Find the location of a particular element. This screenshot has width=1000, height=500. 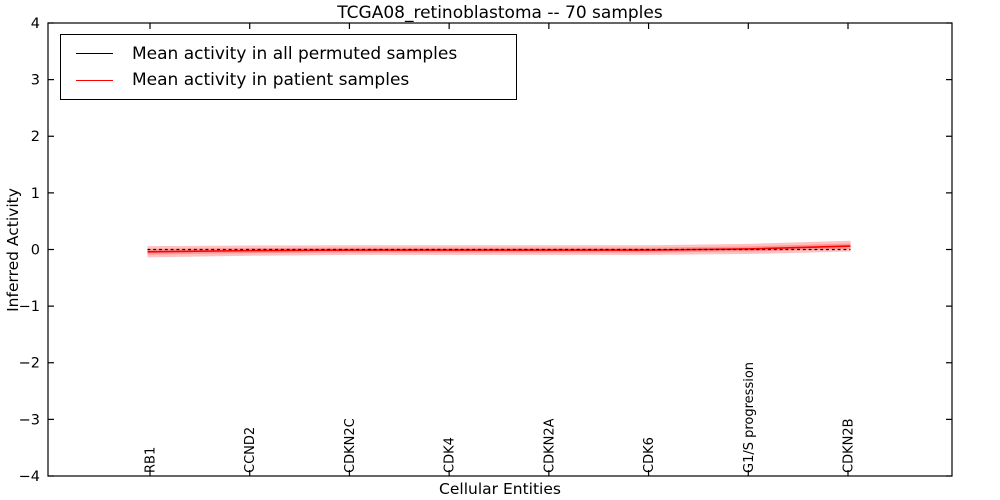

y-tick-label: 4 is located at coordinates (35, 24).